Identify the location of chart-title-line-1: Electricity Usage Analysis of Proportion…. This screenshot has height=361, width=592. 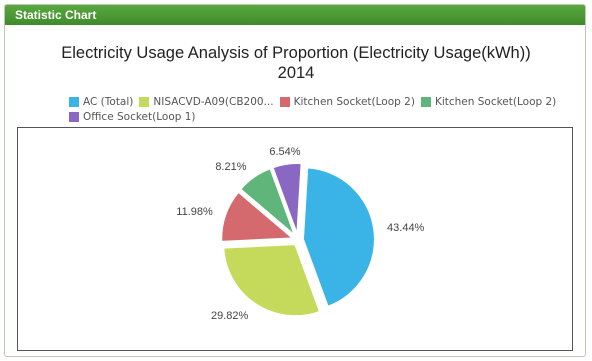
(296, 53).